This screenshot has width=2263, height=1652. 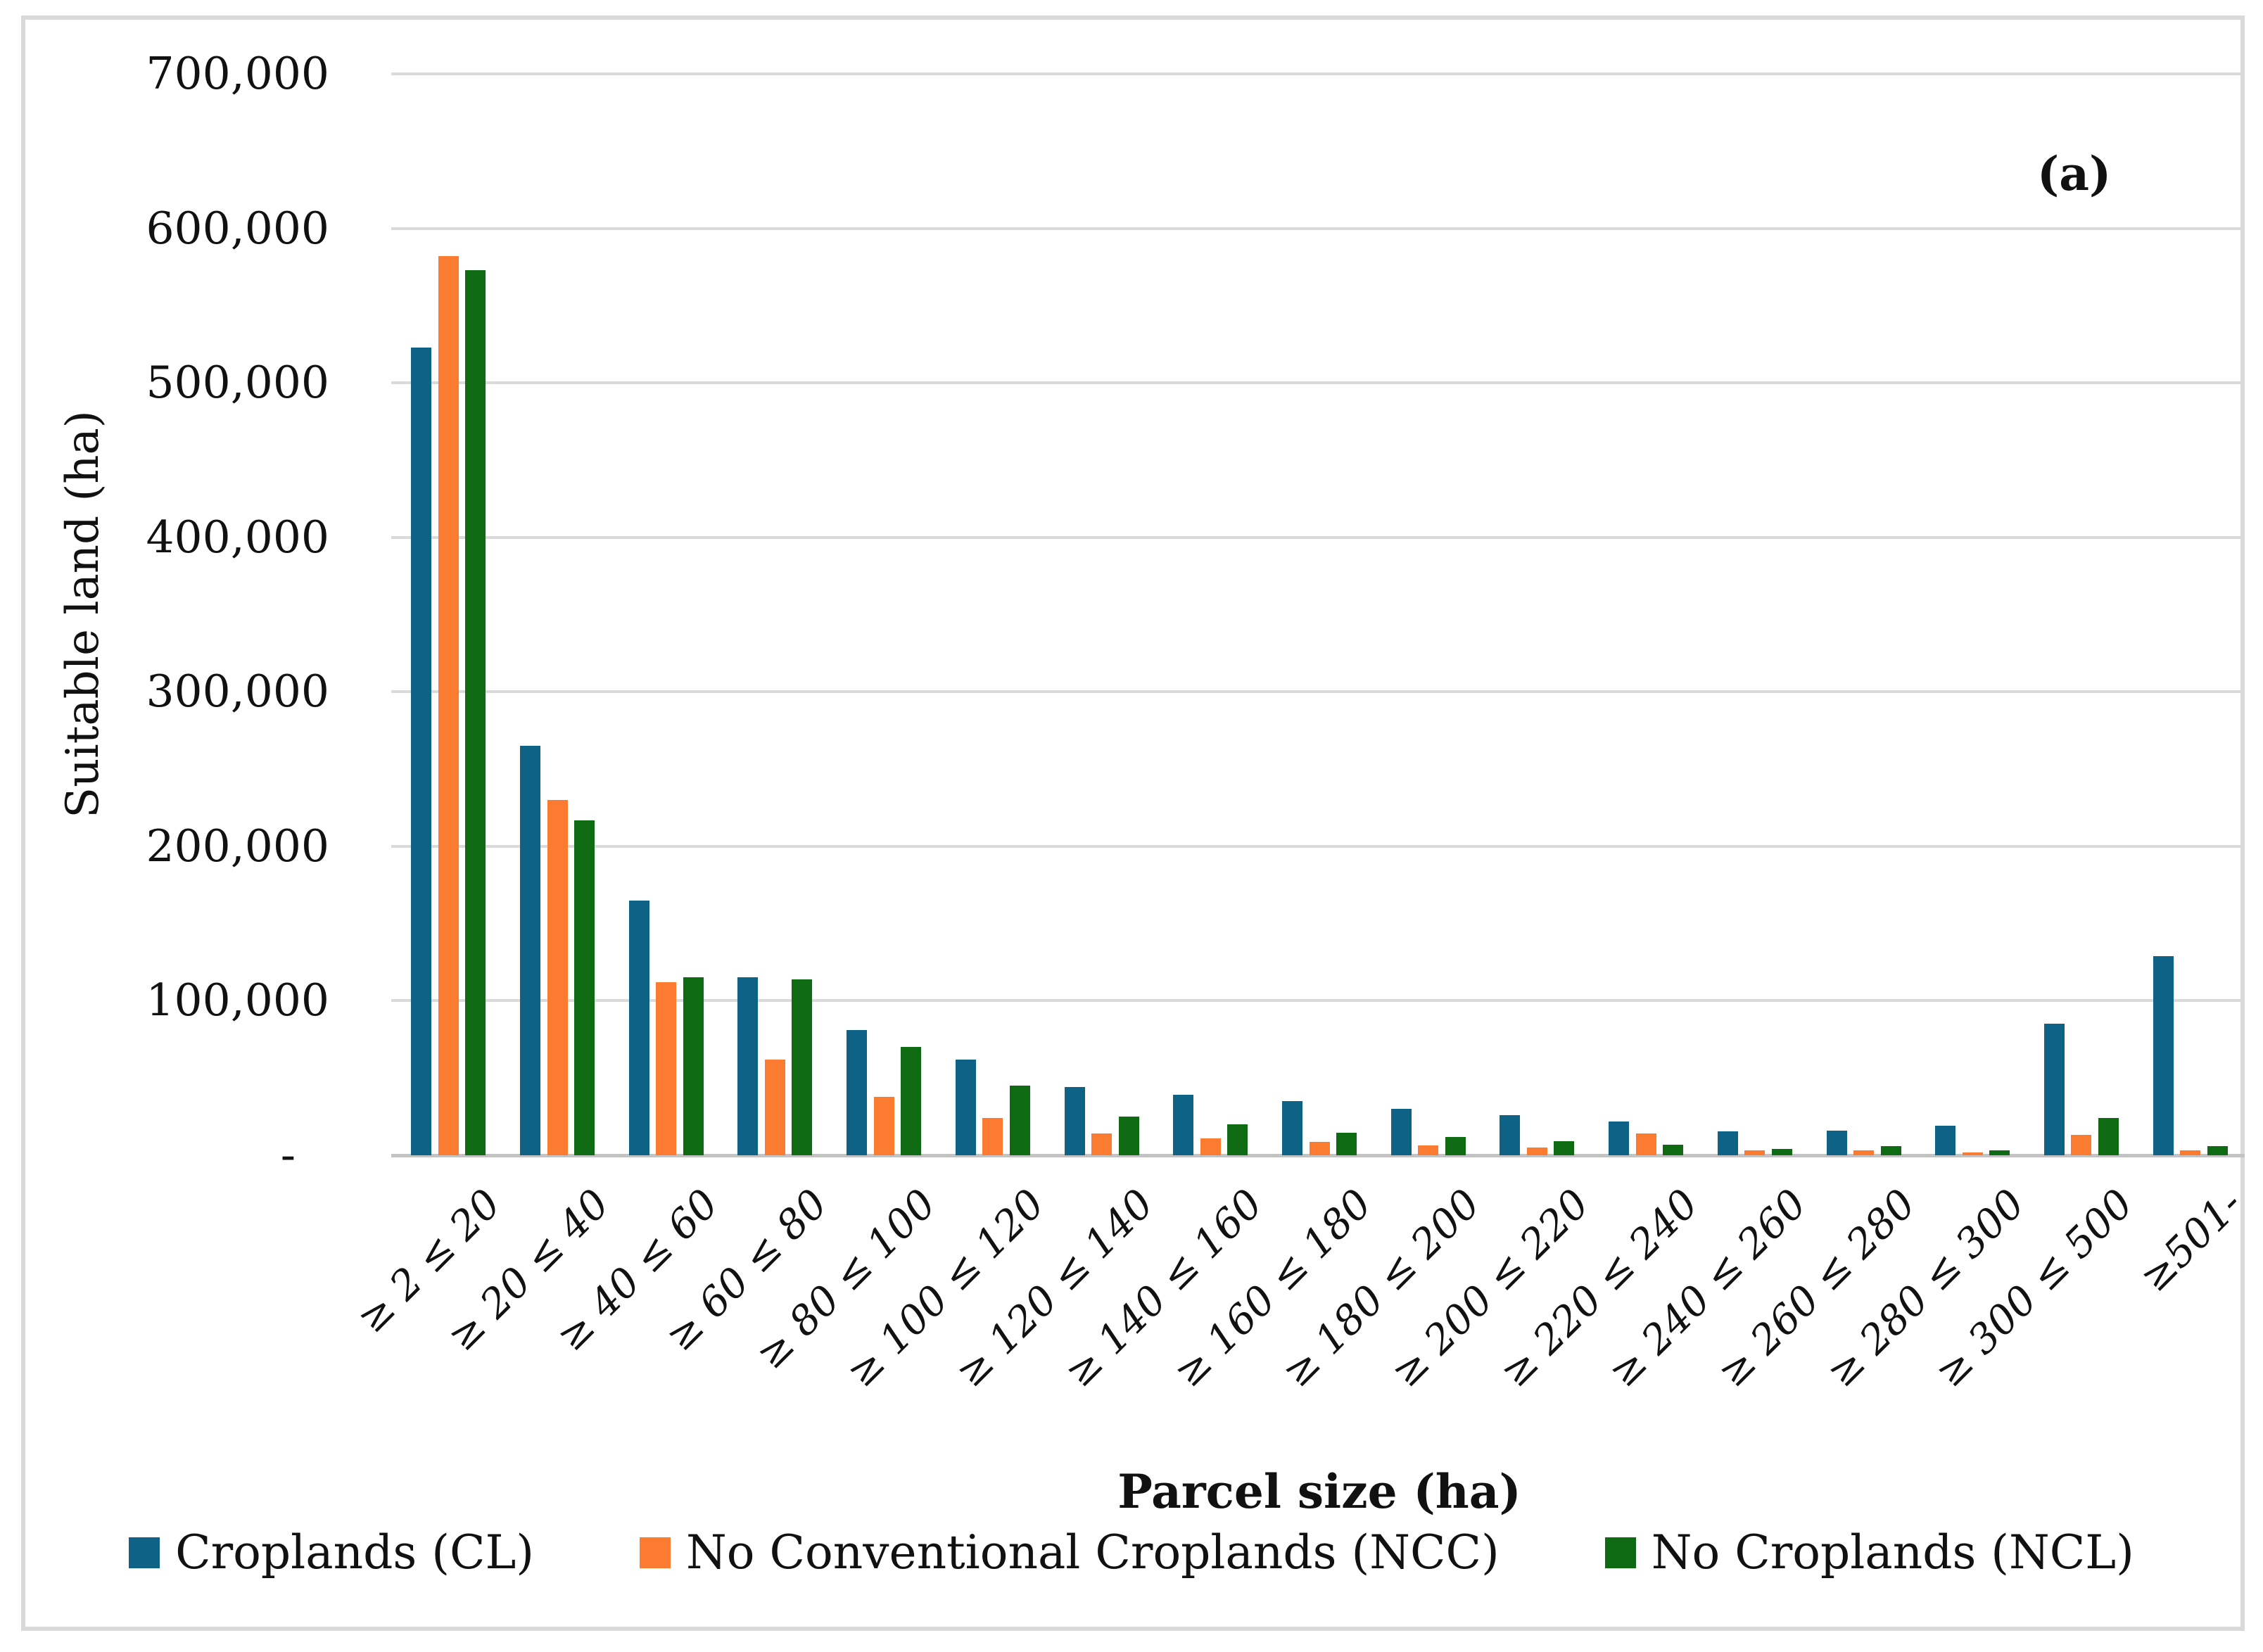 I want to click on x-axis-line, so click(x=1318, y=1155).